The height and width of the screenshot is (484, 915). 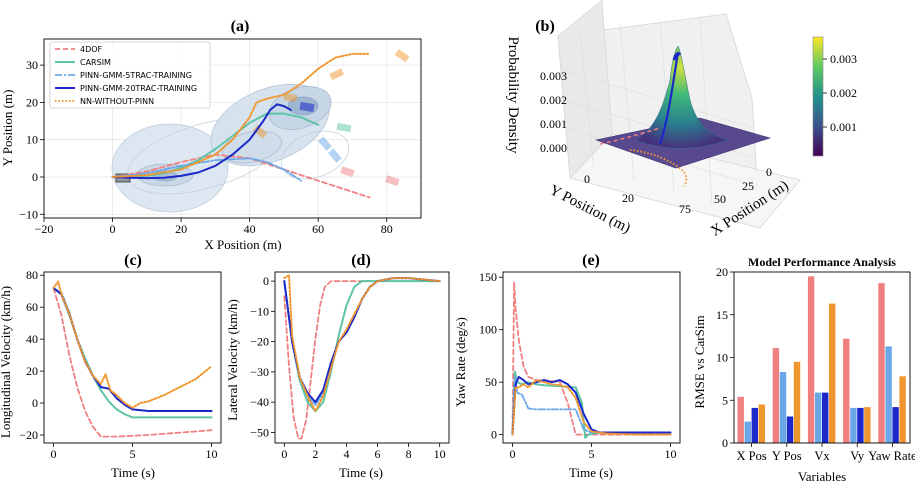 I want to click on trajectory-pinn-gmm-5trac-training, so click(x=206, y=169).